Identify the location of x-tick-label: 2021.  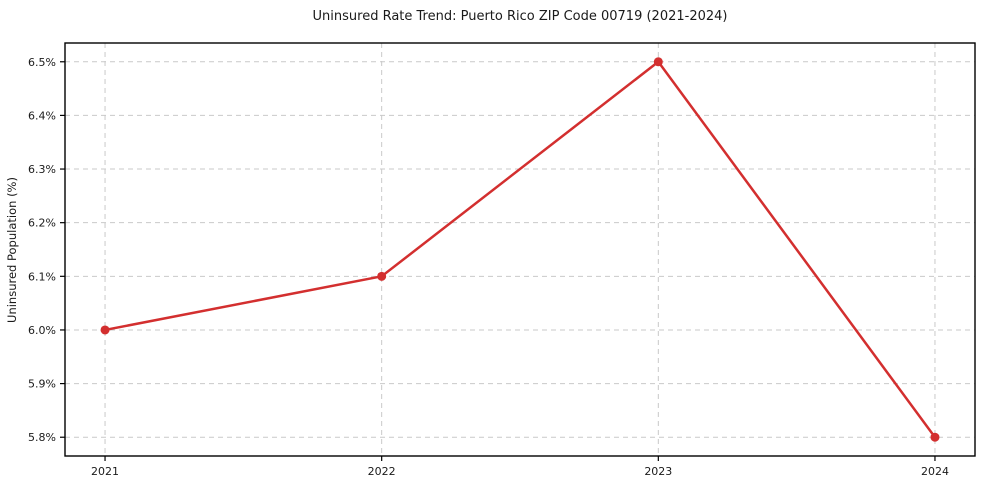
(105, 471).